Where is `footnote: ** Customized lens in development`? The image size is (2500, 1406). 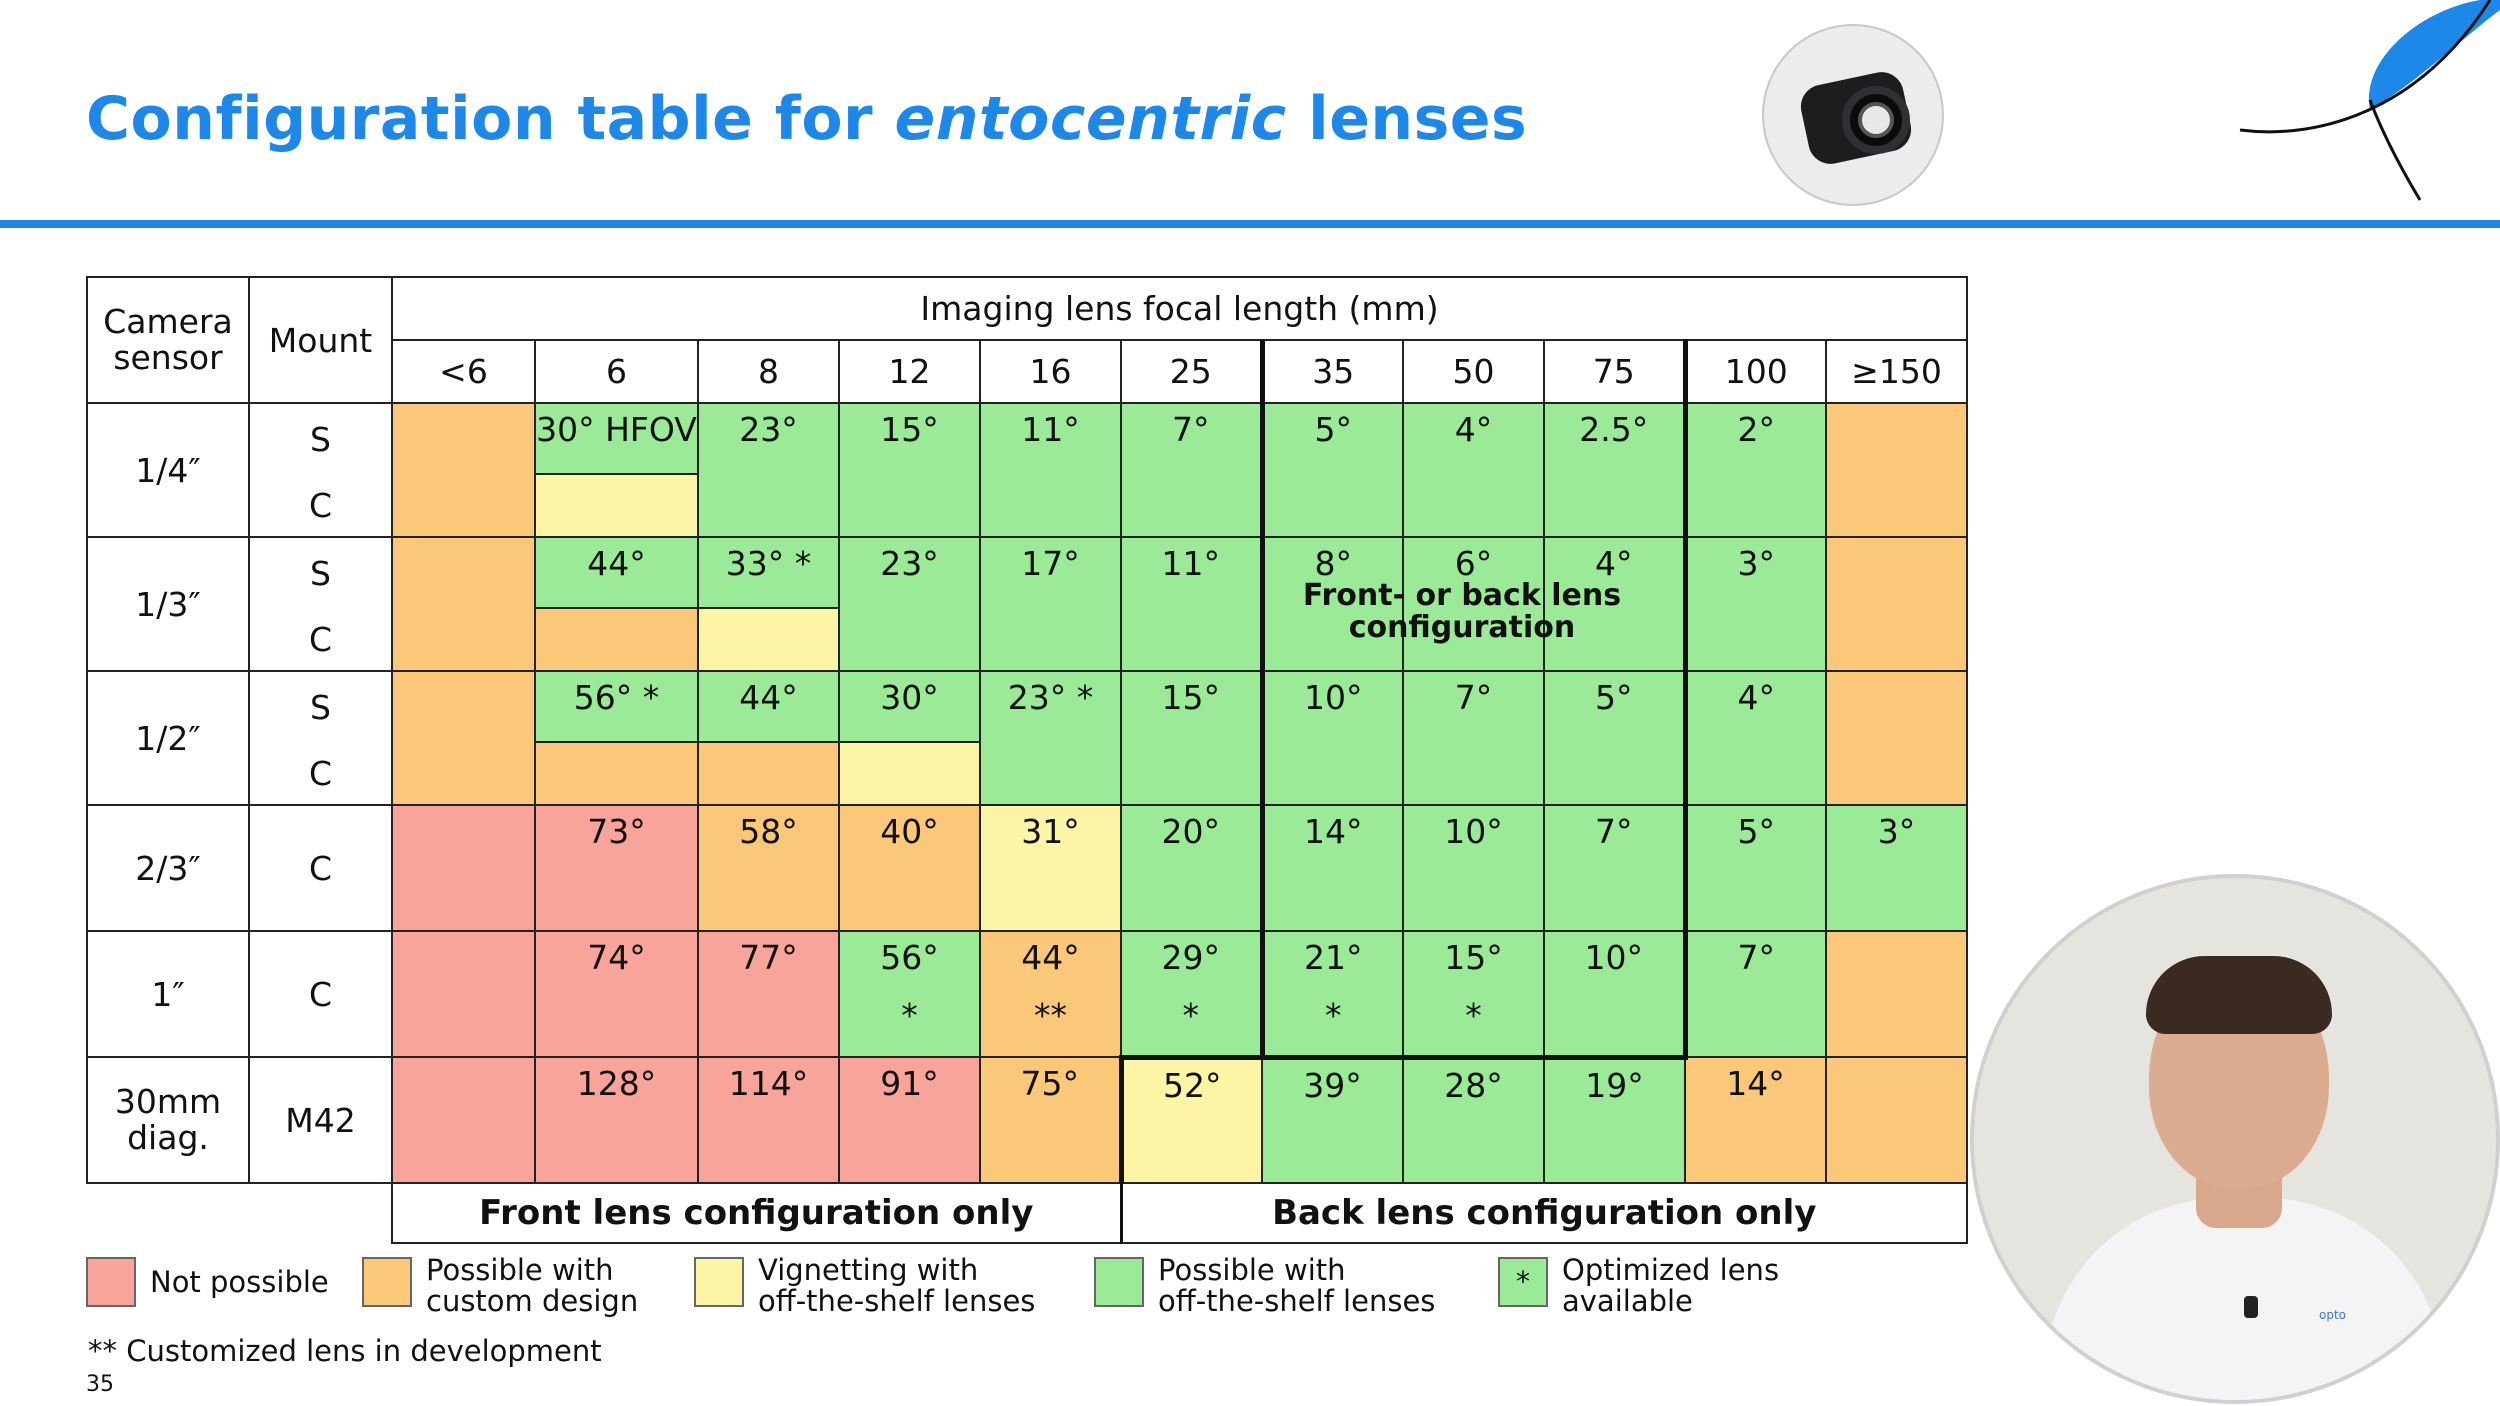
footnote: ** Customized lens in development is located at coordinates (345, 1351).